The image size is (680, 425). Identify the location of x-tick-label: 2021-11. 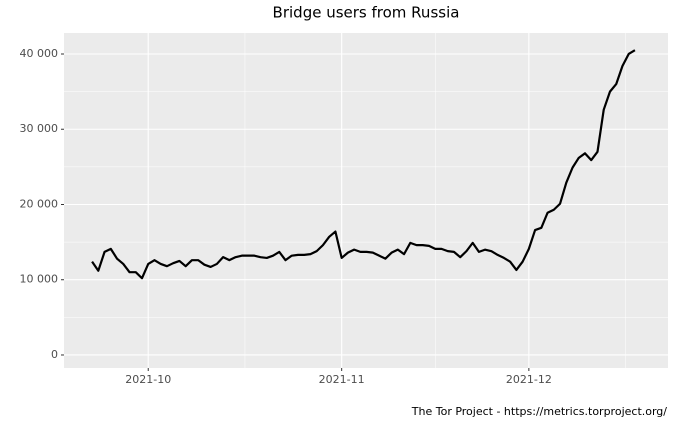
(342, 379).